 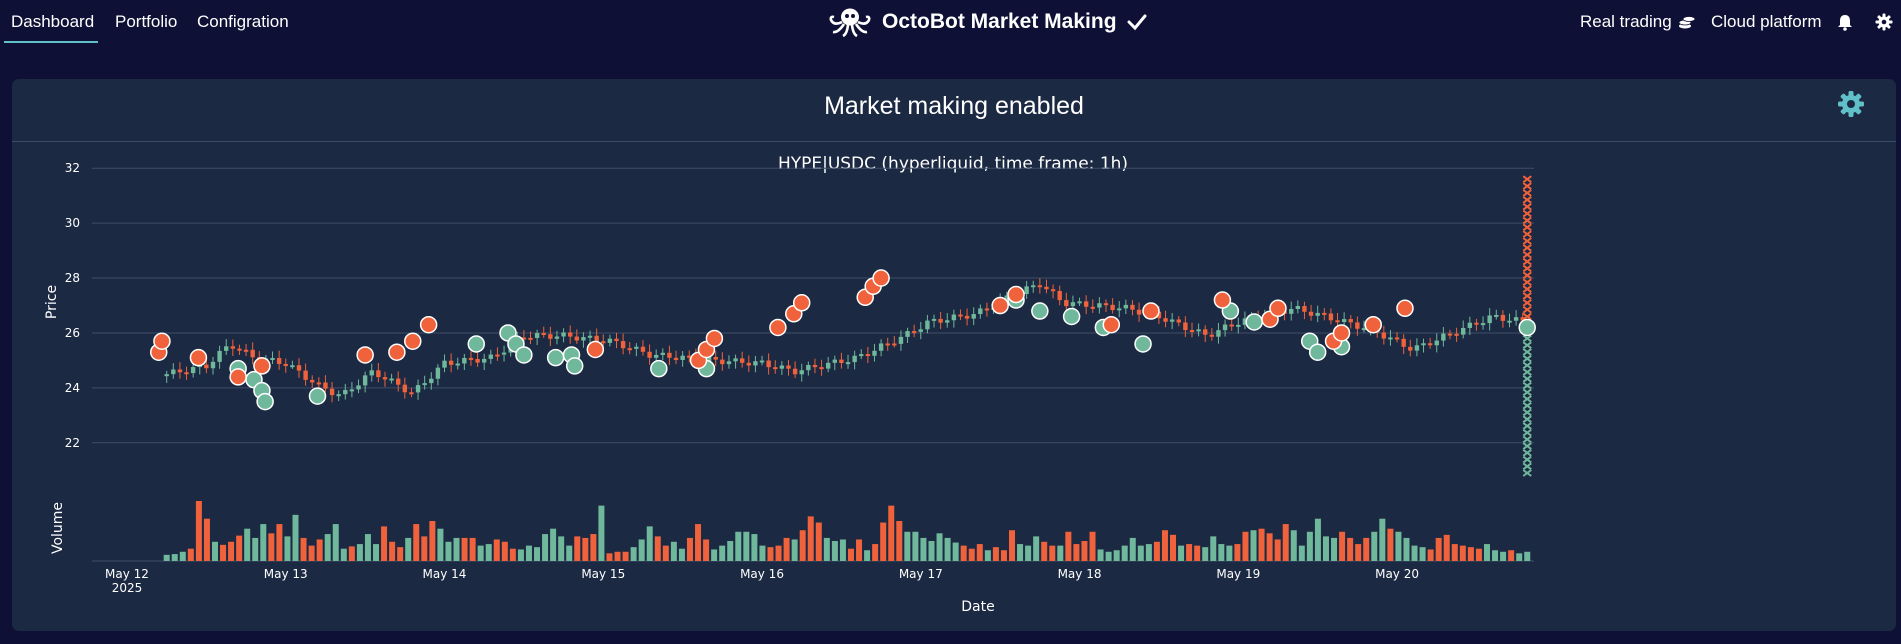 I want to click on cloud-platform-link: Cloud platform, so click(x=1766, y=22).